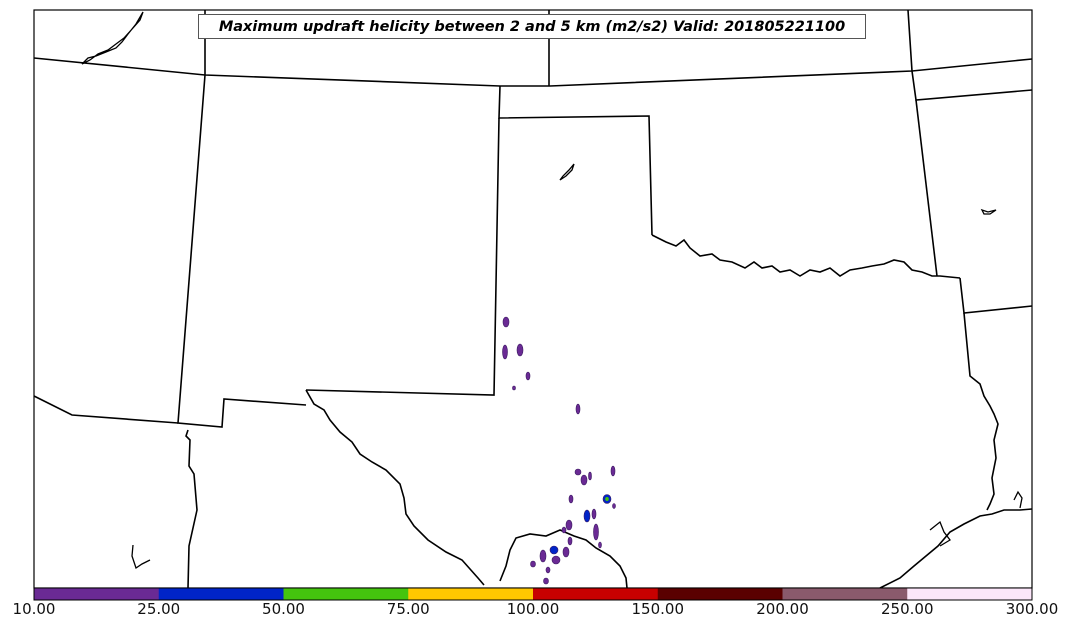  I want to click on colorbar-tick-label: 300.00, so click(1032, 609).